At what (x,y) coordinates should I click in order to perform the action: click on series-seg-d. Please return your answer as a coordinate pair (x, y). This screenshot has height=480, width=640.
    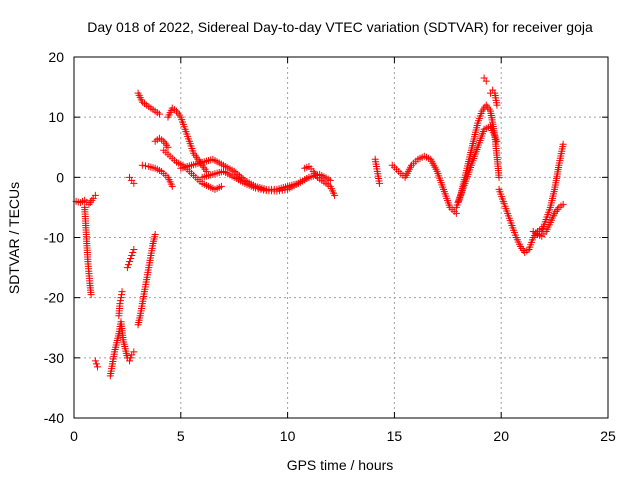
    Looking at the image, I should click on (122, 349).